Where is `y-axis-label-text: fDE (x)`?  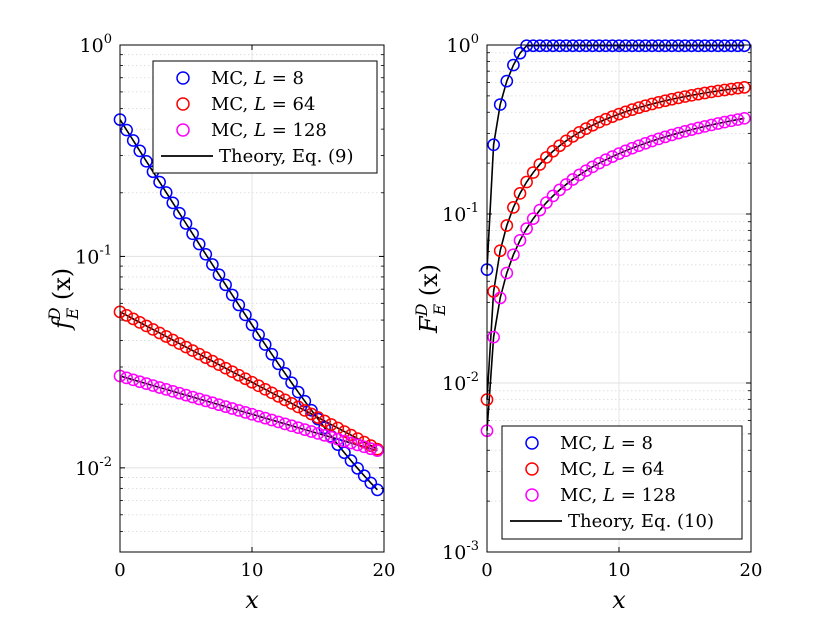 y-axis-label-text: fDE (x) is located at coordinates (63, 299).